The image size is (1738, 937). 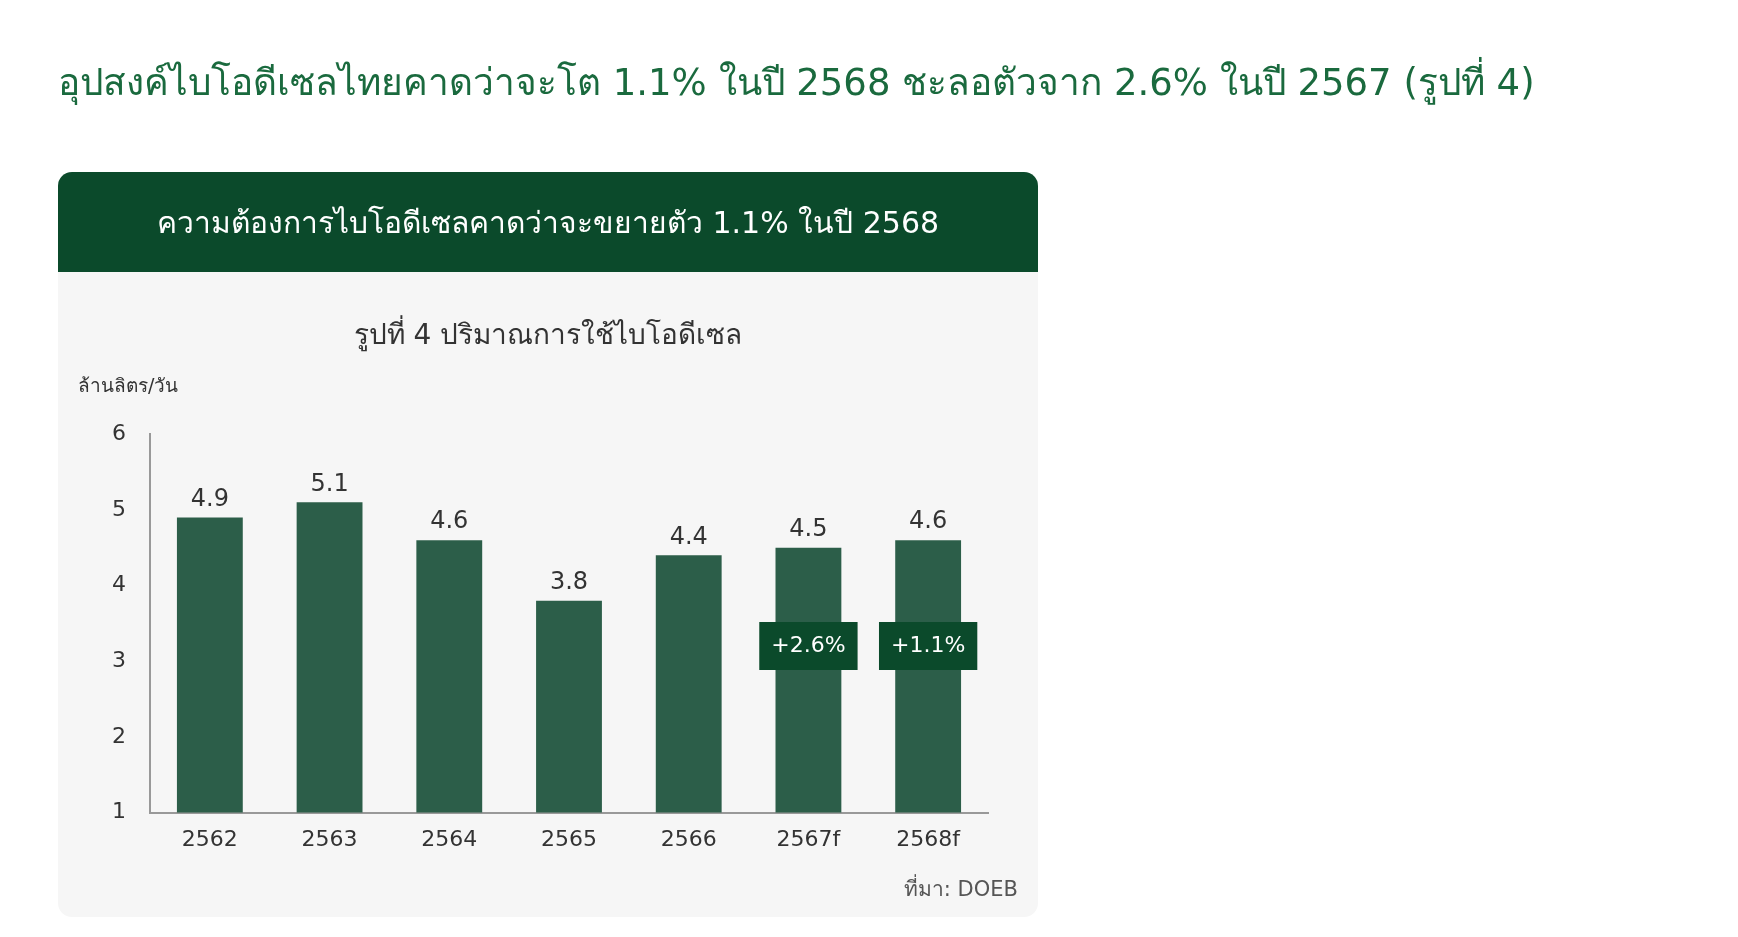 I want to click on y-axis-title: ล้านลิตร/วัน, so click(x=128, y=385).